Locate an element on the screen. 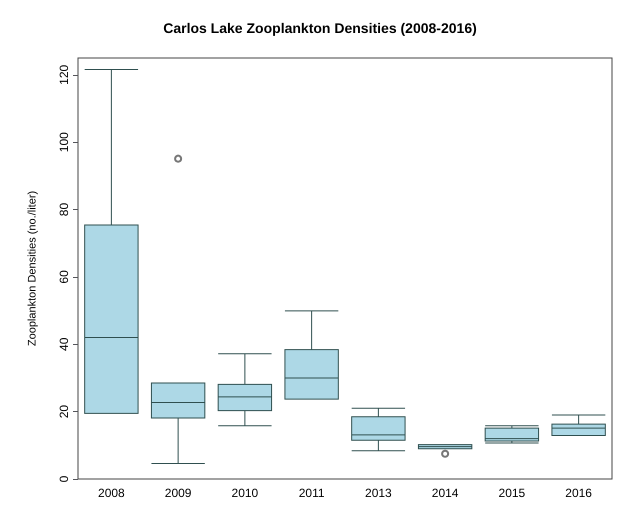  y-tick-label: 40 is located at coordinates (64, 344).